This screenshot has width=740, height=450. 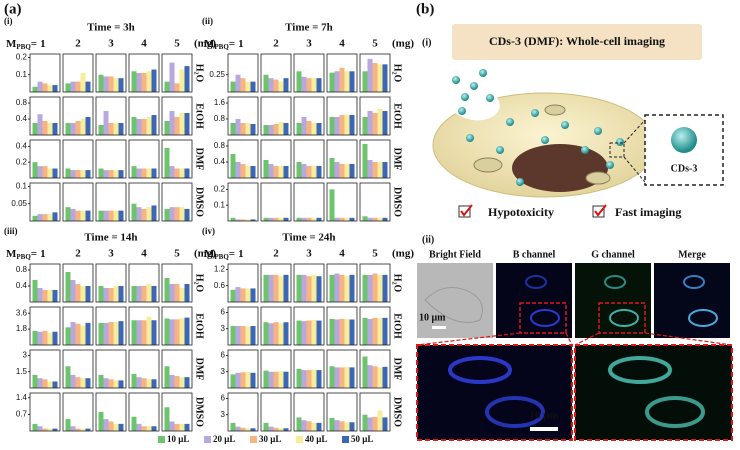 I want to click on y-tick-label: 1.2, so click(x=220, y=269).